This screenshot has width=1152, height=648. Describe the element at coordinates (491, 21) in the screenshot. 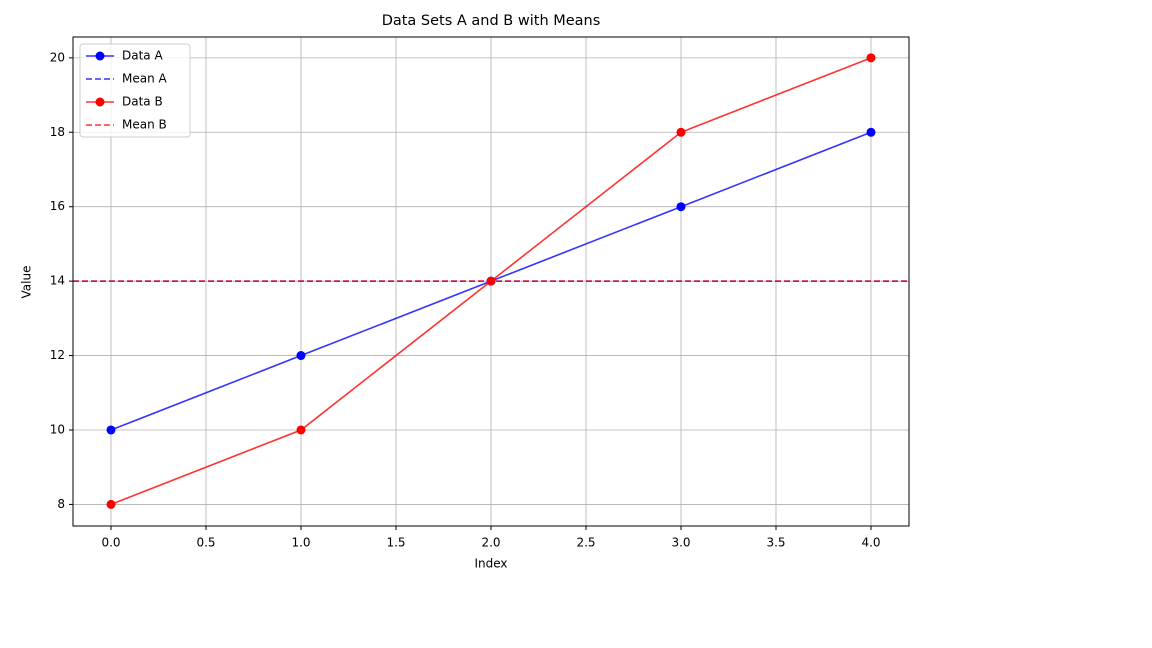

I see `chart-title: Data Sets A and B with Means` at that location.